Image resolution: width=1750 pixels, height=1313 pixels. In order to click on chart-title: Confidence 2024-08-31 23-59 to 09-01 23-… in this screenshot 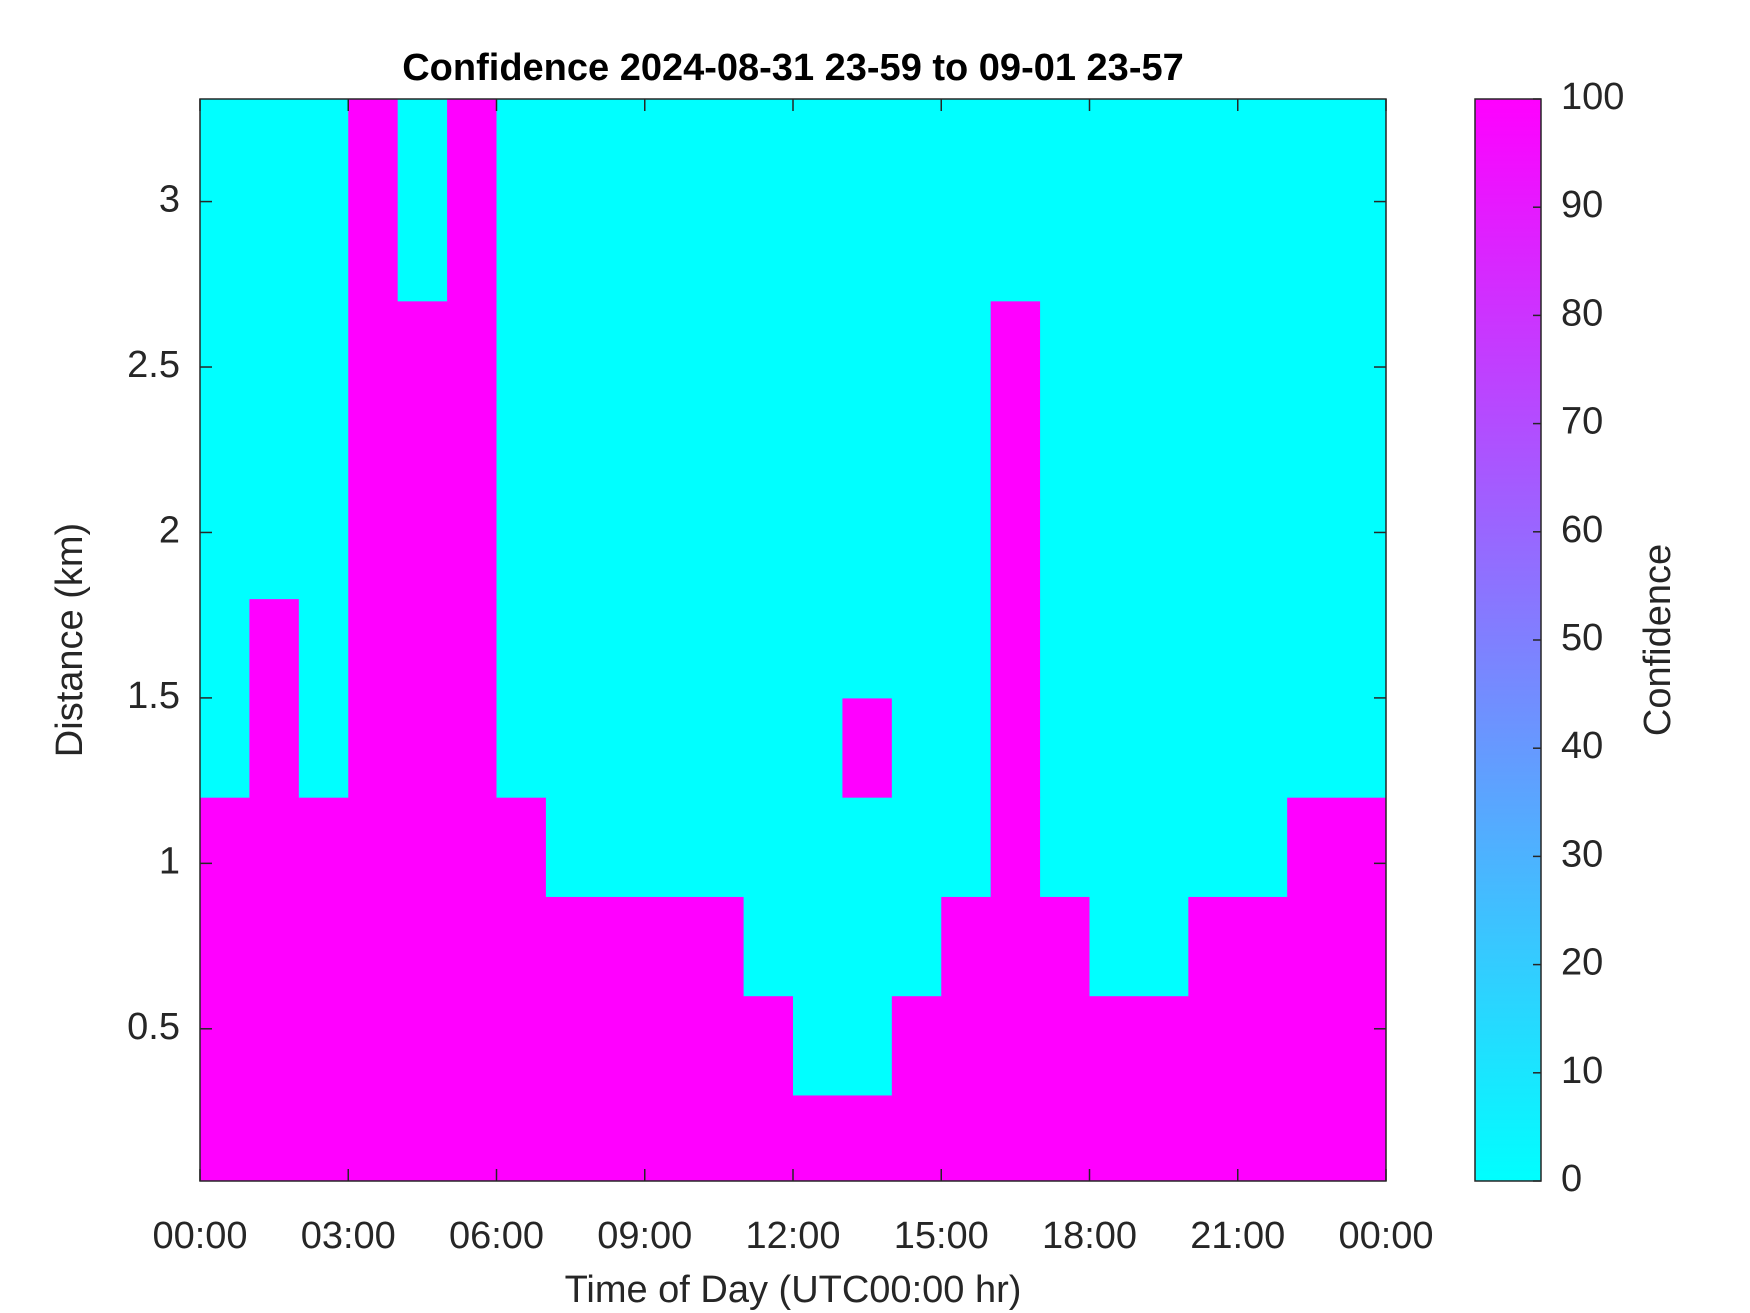, I will do `click(793, 68)`.